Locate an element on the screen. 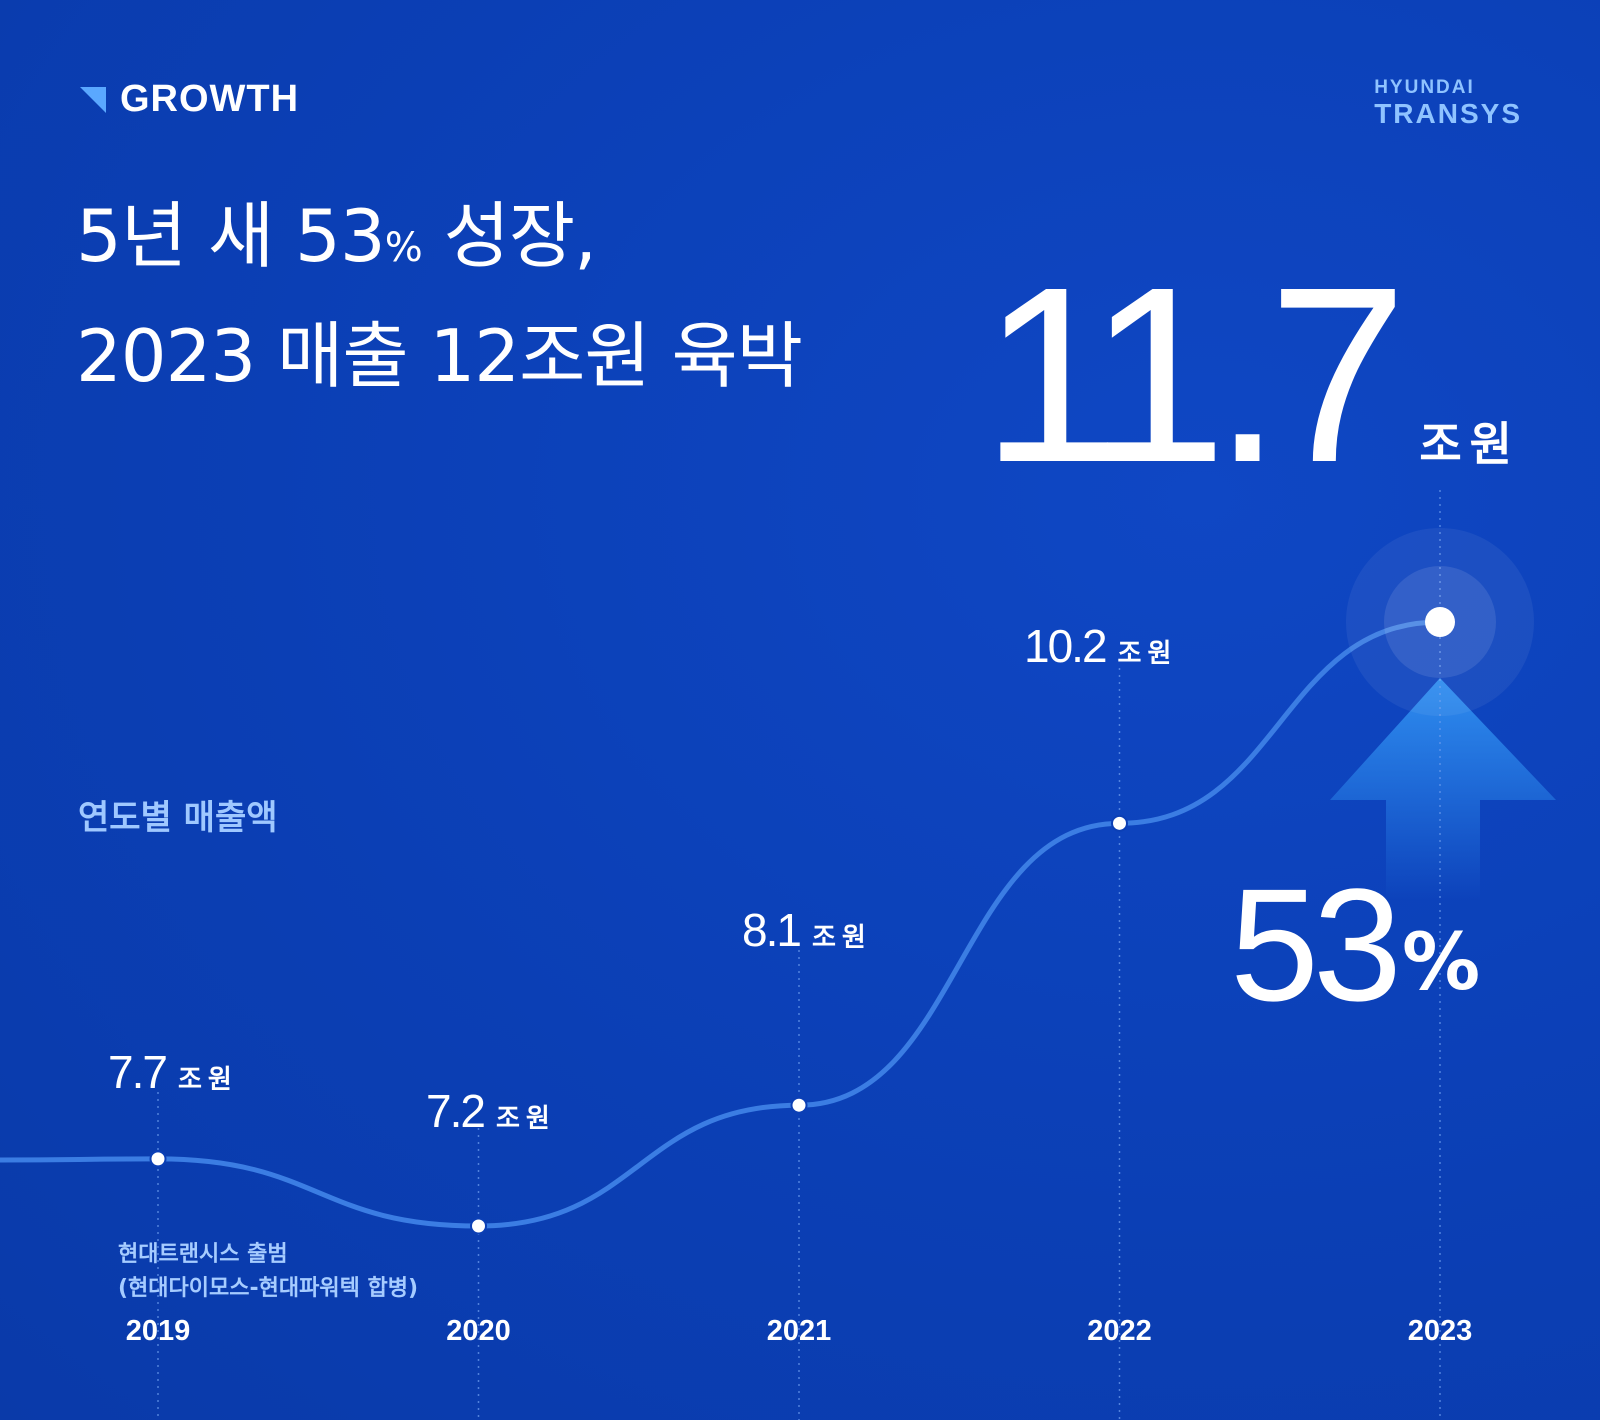 The width and height of the screenshot is (1600, 1420). data-label: 7.2 조원 is located at coordinates (491, 1111).